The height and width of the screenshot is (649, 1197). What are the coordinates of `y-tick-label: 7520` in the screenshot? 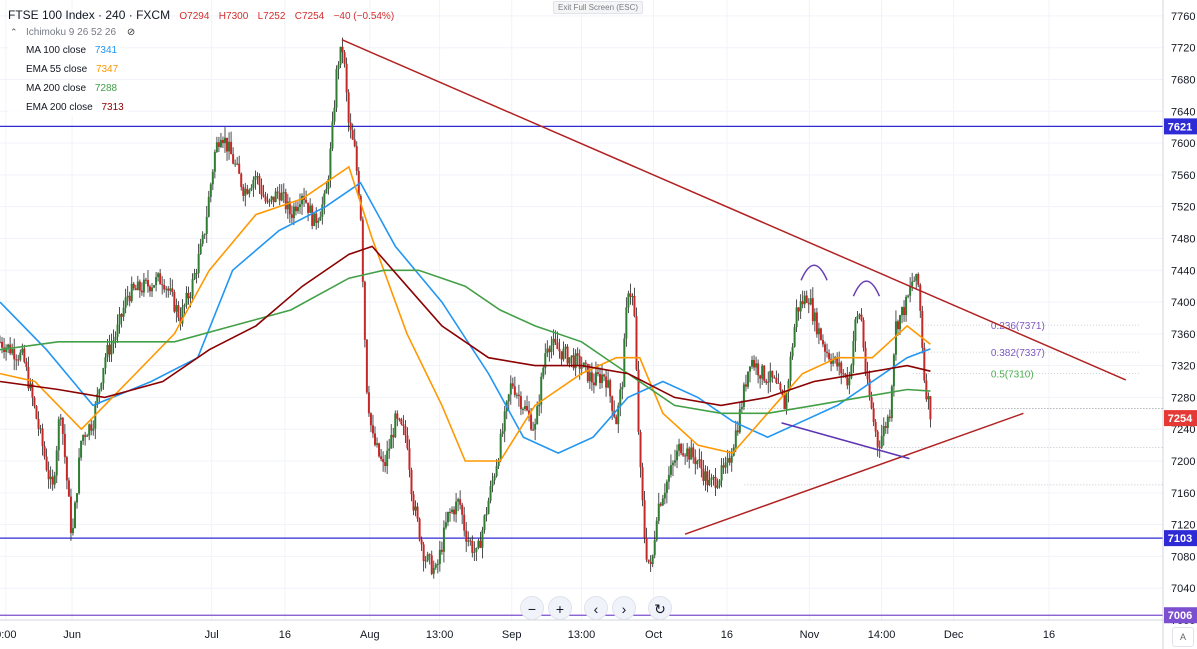 It's located at (1183, 208).